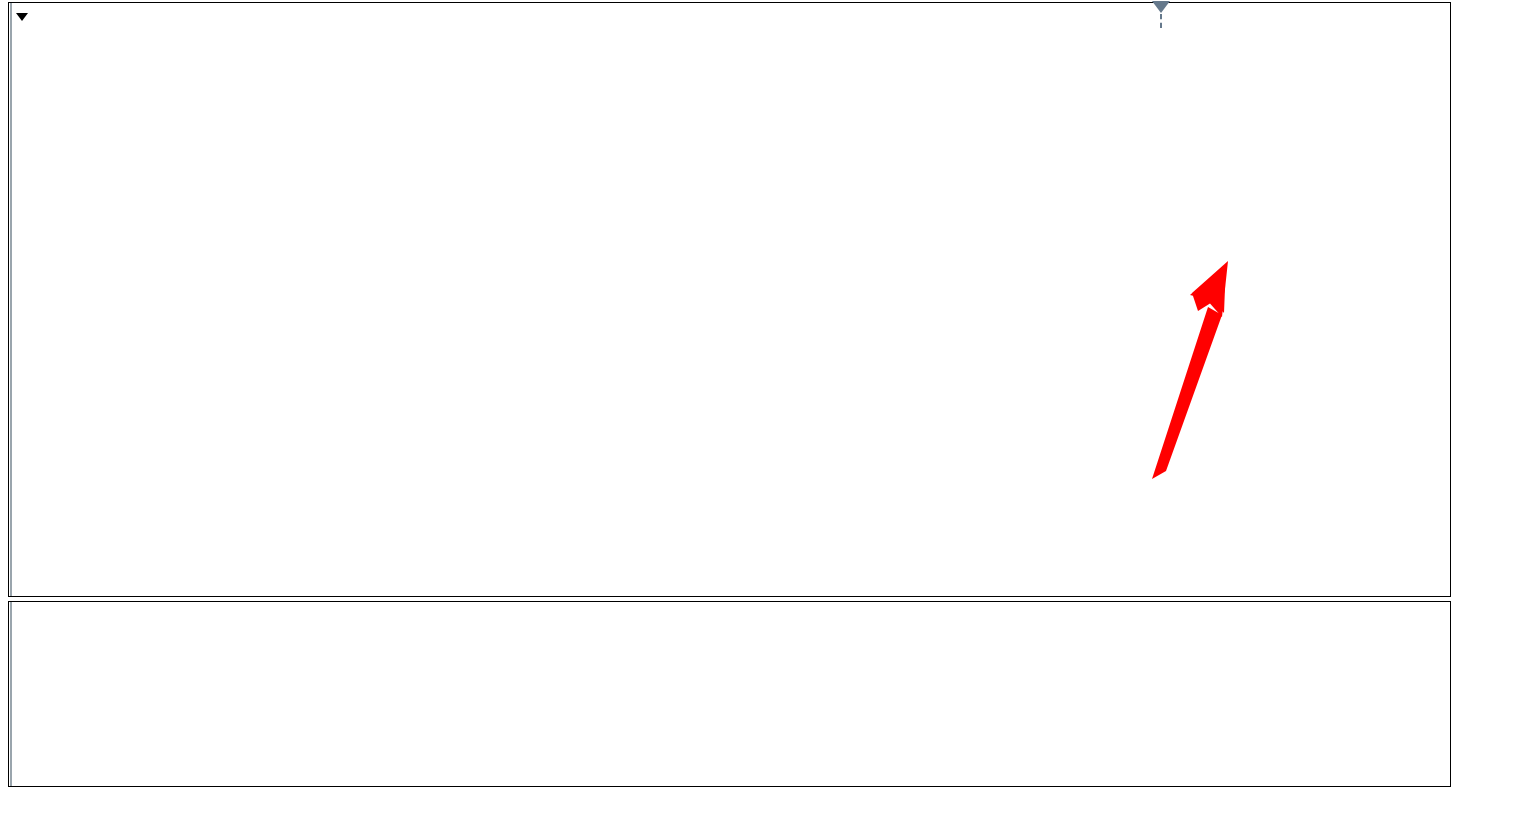 Image resolution: width=1526 pixels, height=813 pixels. I want to click on pane-scroll-rail, so click(11, 299).